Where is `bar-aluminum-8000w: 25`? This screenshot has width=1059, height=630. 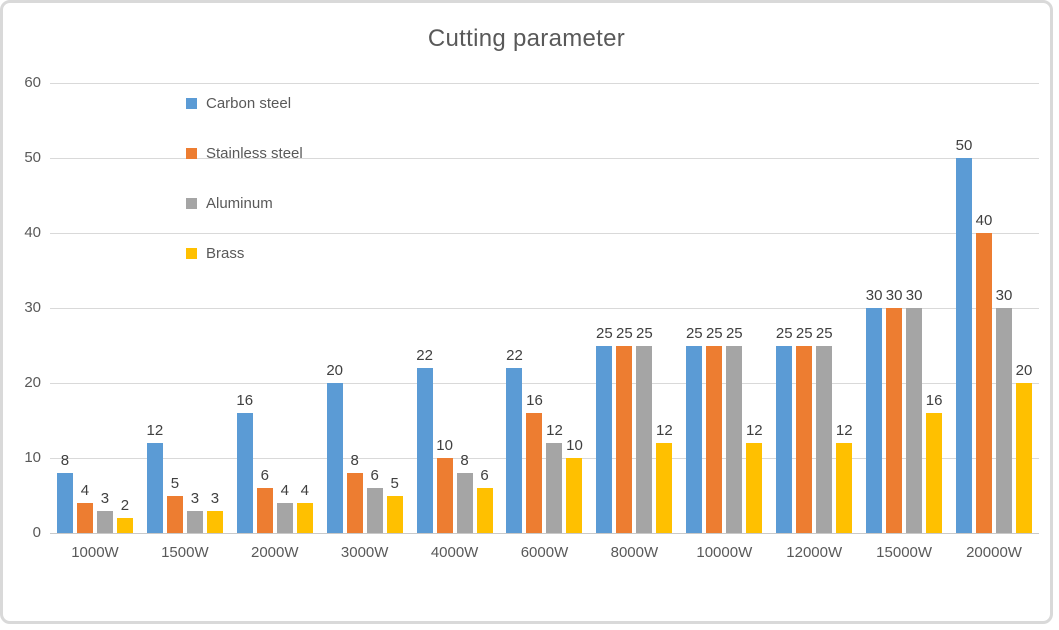
bar-aluminum-8000w: 25 is located at coordinates (644, 429).